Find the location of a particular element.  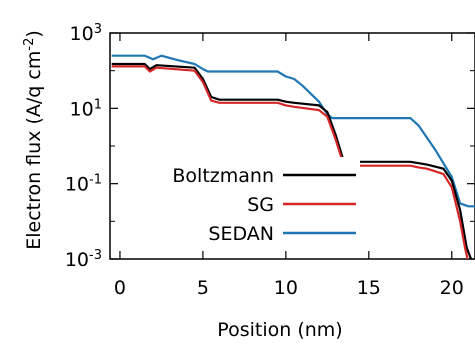

y-tick-label: 10³ is located at coordinates (86, 34).